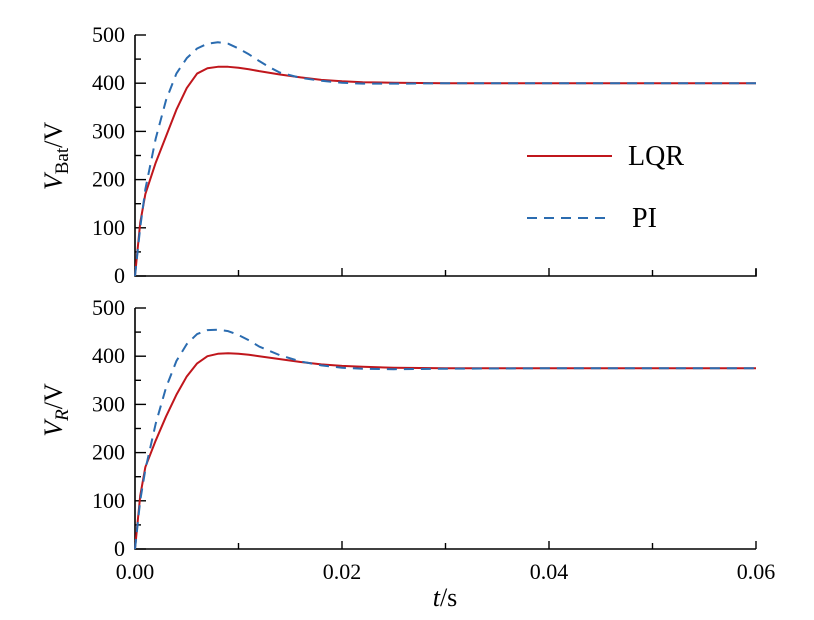 The image size is (814, 620). I want to click on x-tick-labels: 0.00 0.02 0.04 0.06, so click(446, 571).